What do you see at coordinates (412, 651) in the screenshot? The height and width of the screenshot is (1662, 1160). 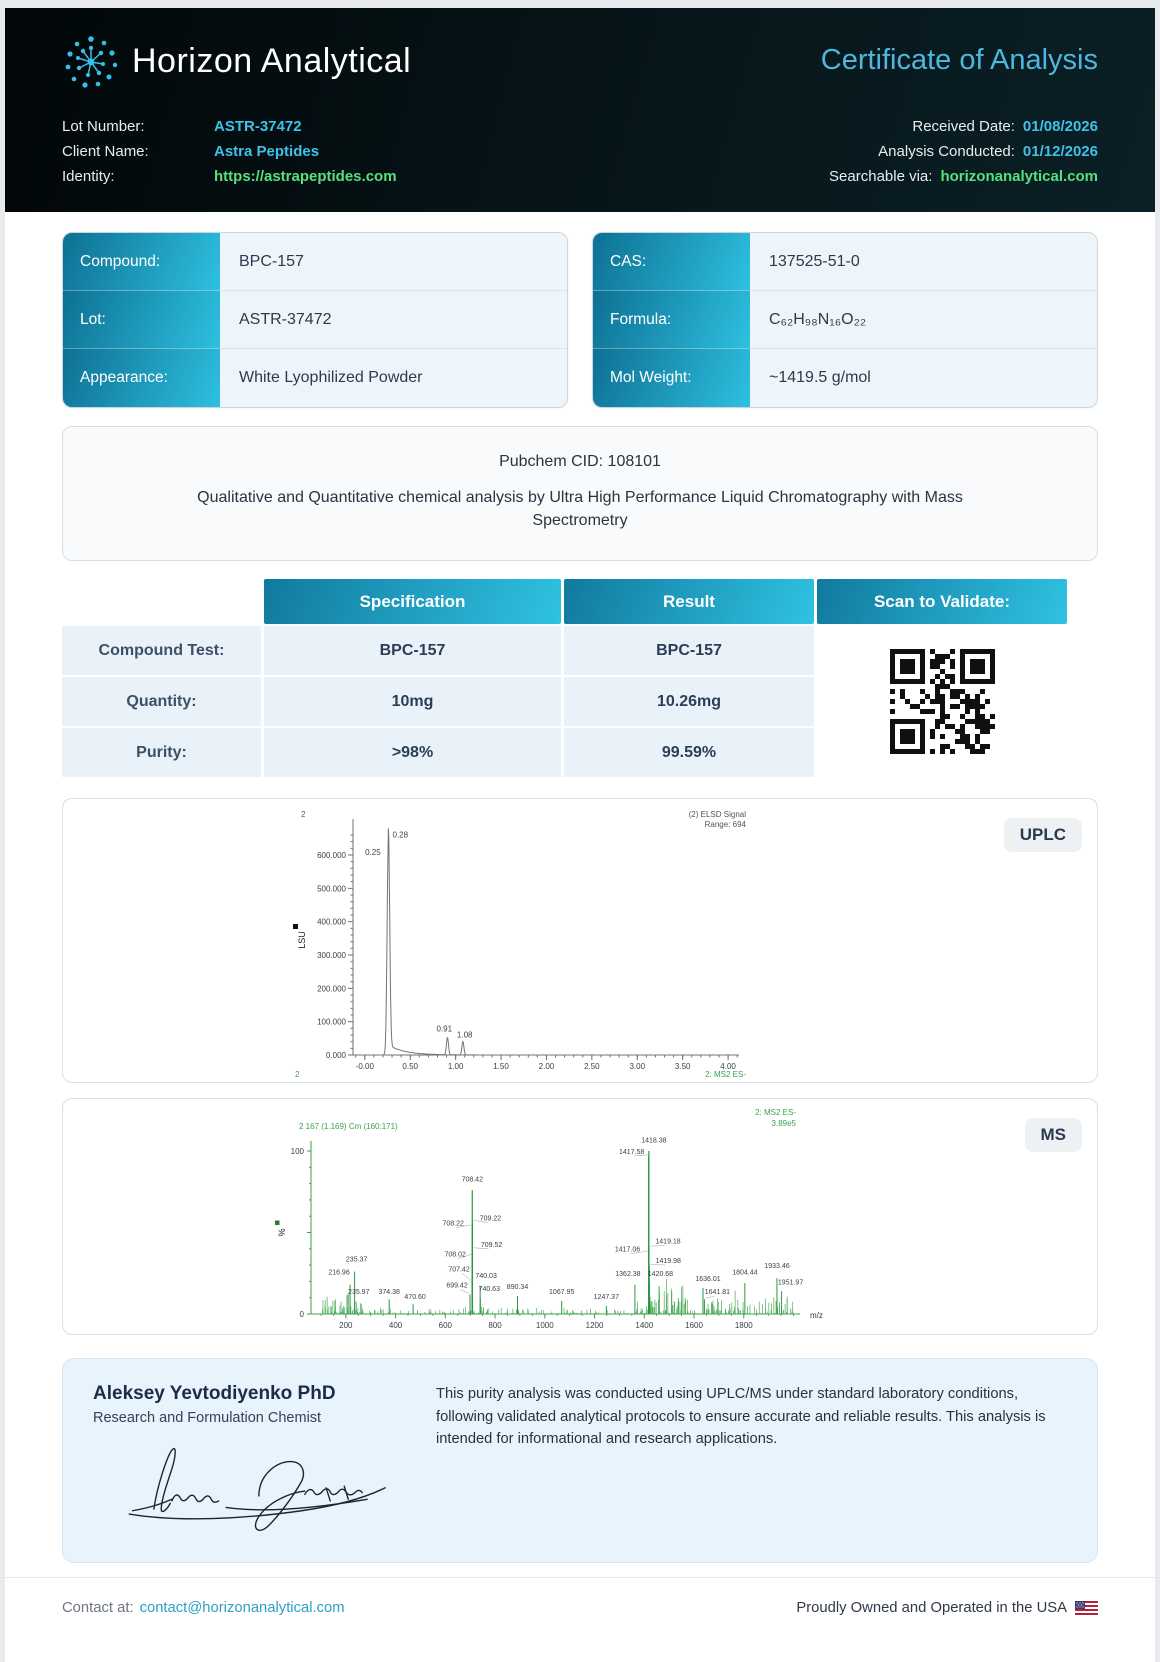 I see `spec-compound-test: BPC-157` at bounding box center [412, 651].